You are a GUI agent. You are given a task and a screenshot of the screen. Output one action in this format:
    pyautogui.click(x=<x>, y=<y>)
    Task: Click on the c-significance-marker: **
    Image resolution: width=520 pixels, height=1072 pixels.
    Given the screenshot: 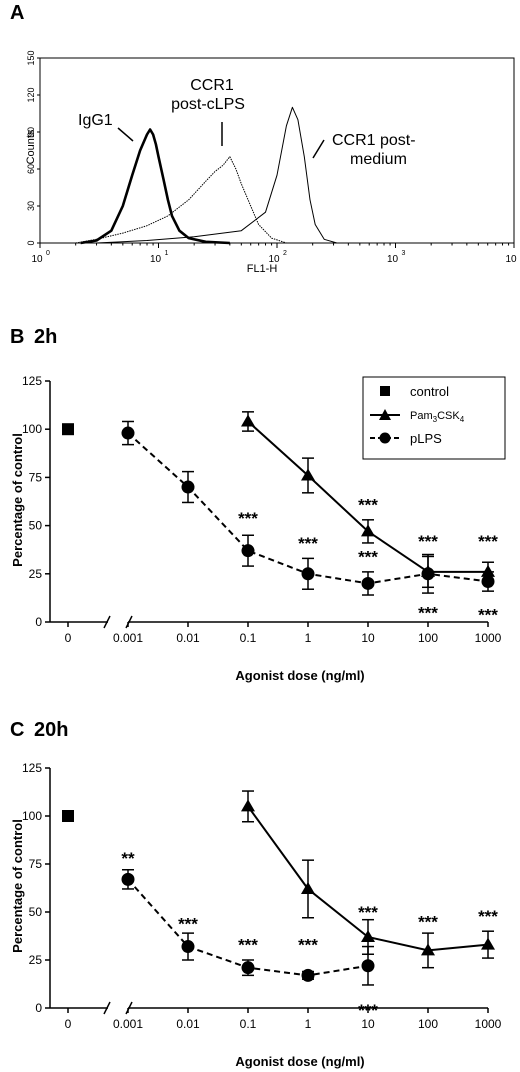 What is the action you would take?
    pyautogui.click(x=128, y=858)
    